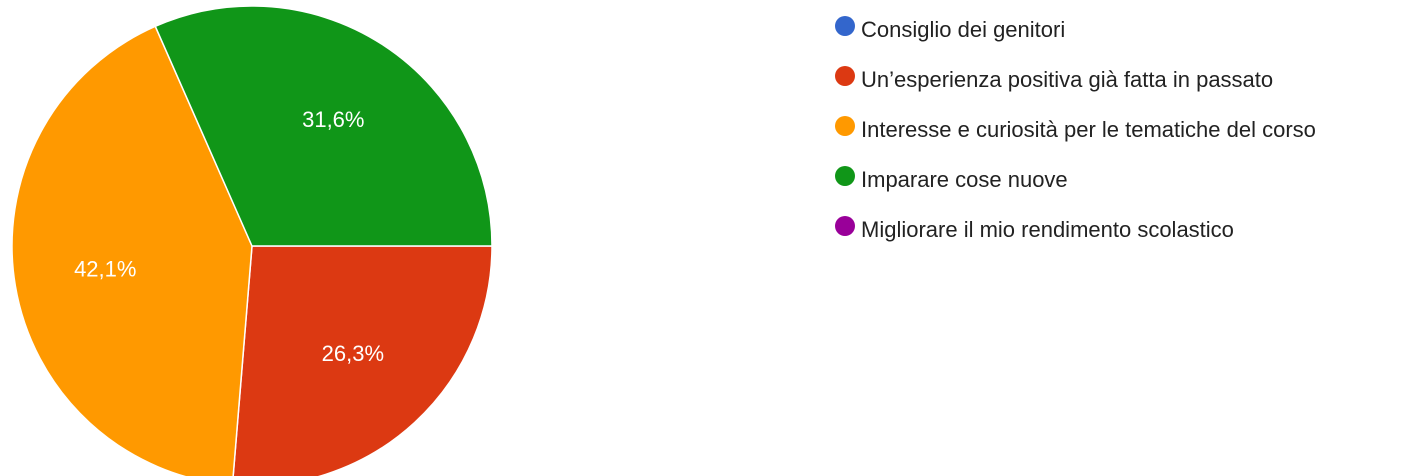  I want to click on legend-label: Consiglio dei genitori, so click(963, 29).